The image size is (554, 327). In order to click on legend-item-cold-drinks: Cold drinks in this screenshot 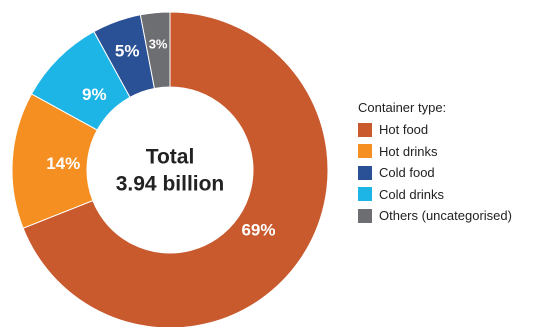, I will do `click(435, 195)`.